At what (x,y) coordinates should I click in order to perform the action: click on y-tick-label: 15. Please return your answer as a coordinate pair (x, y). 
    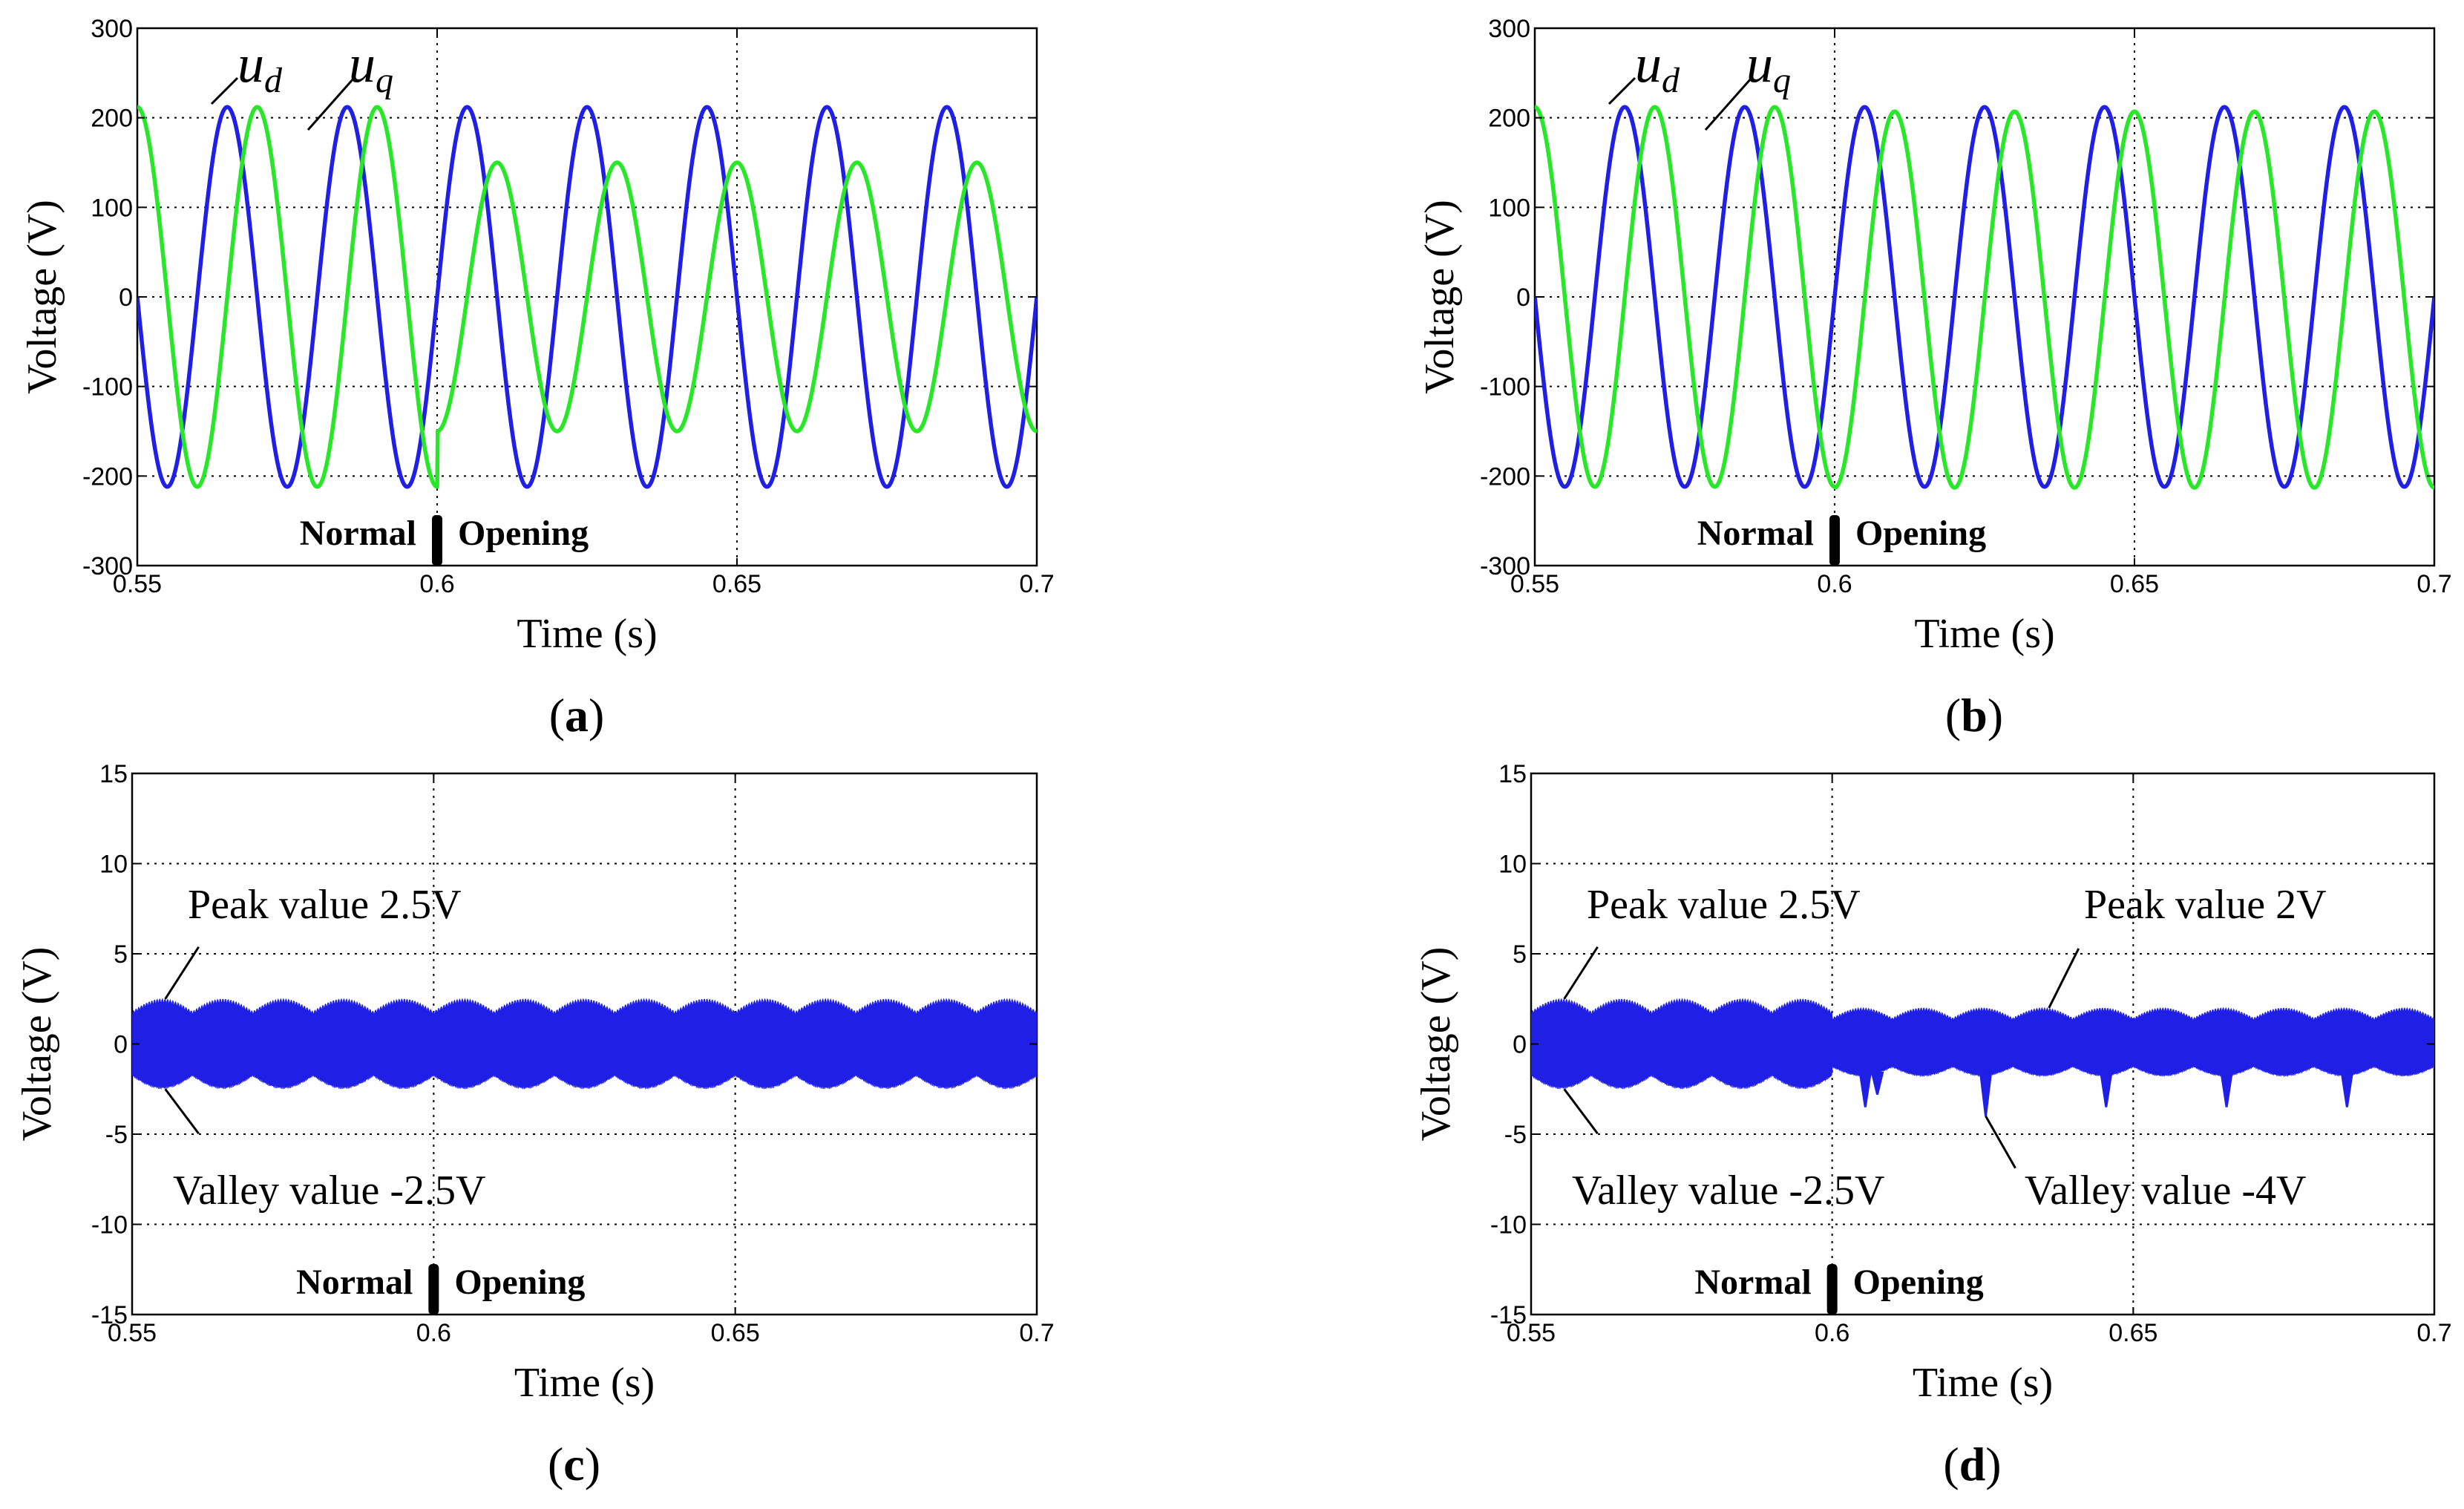
    Looking at the image, I should click on (1512, 774).